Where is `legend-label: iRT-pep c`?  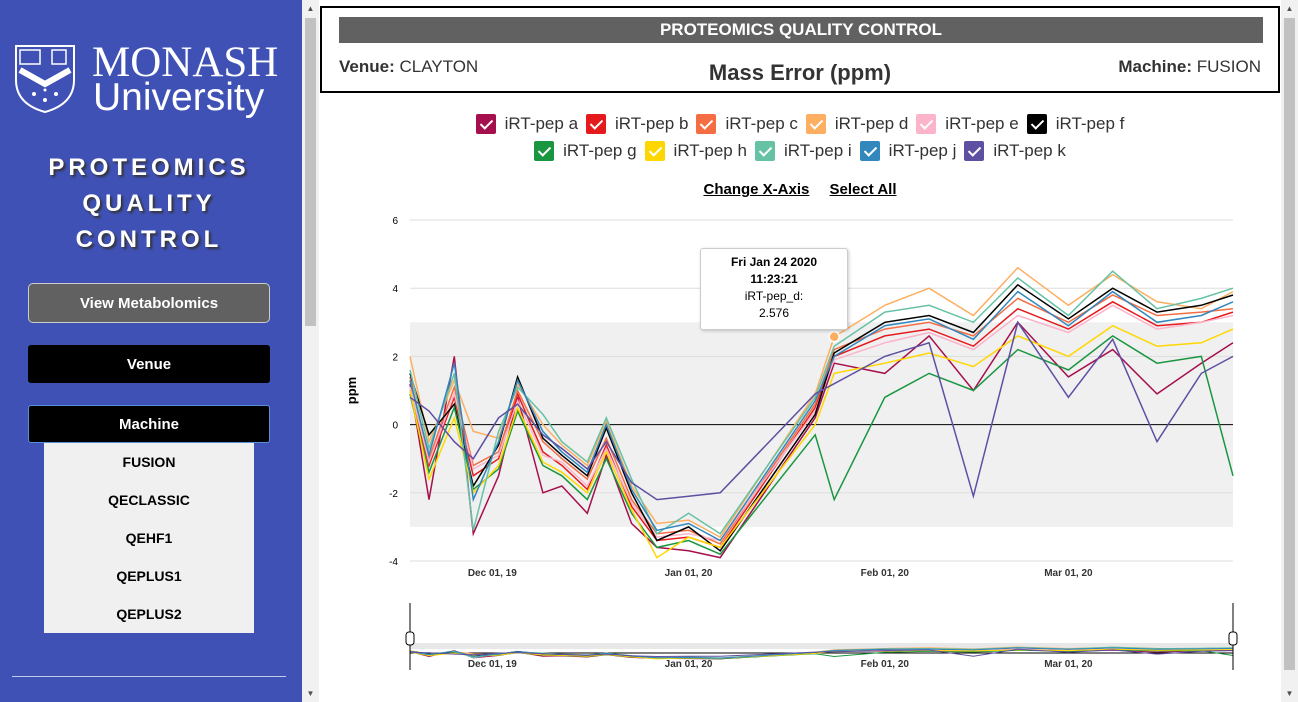 legend-label: iRT-pep c is located at coordinates (761, 123).